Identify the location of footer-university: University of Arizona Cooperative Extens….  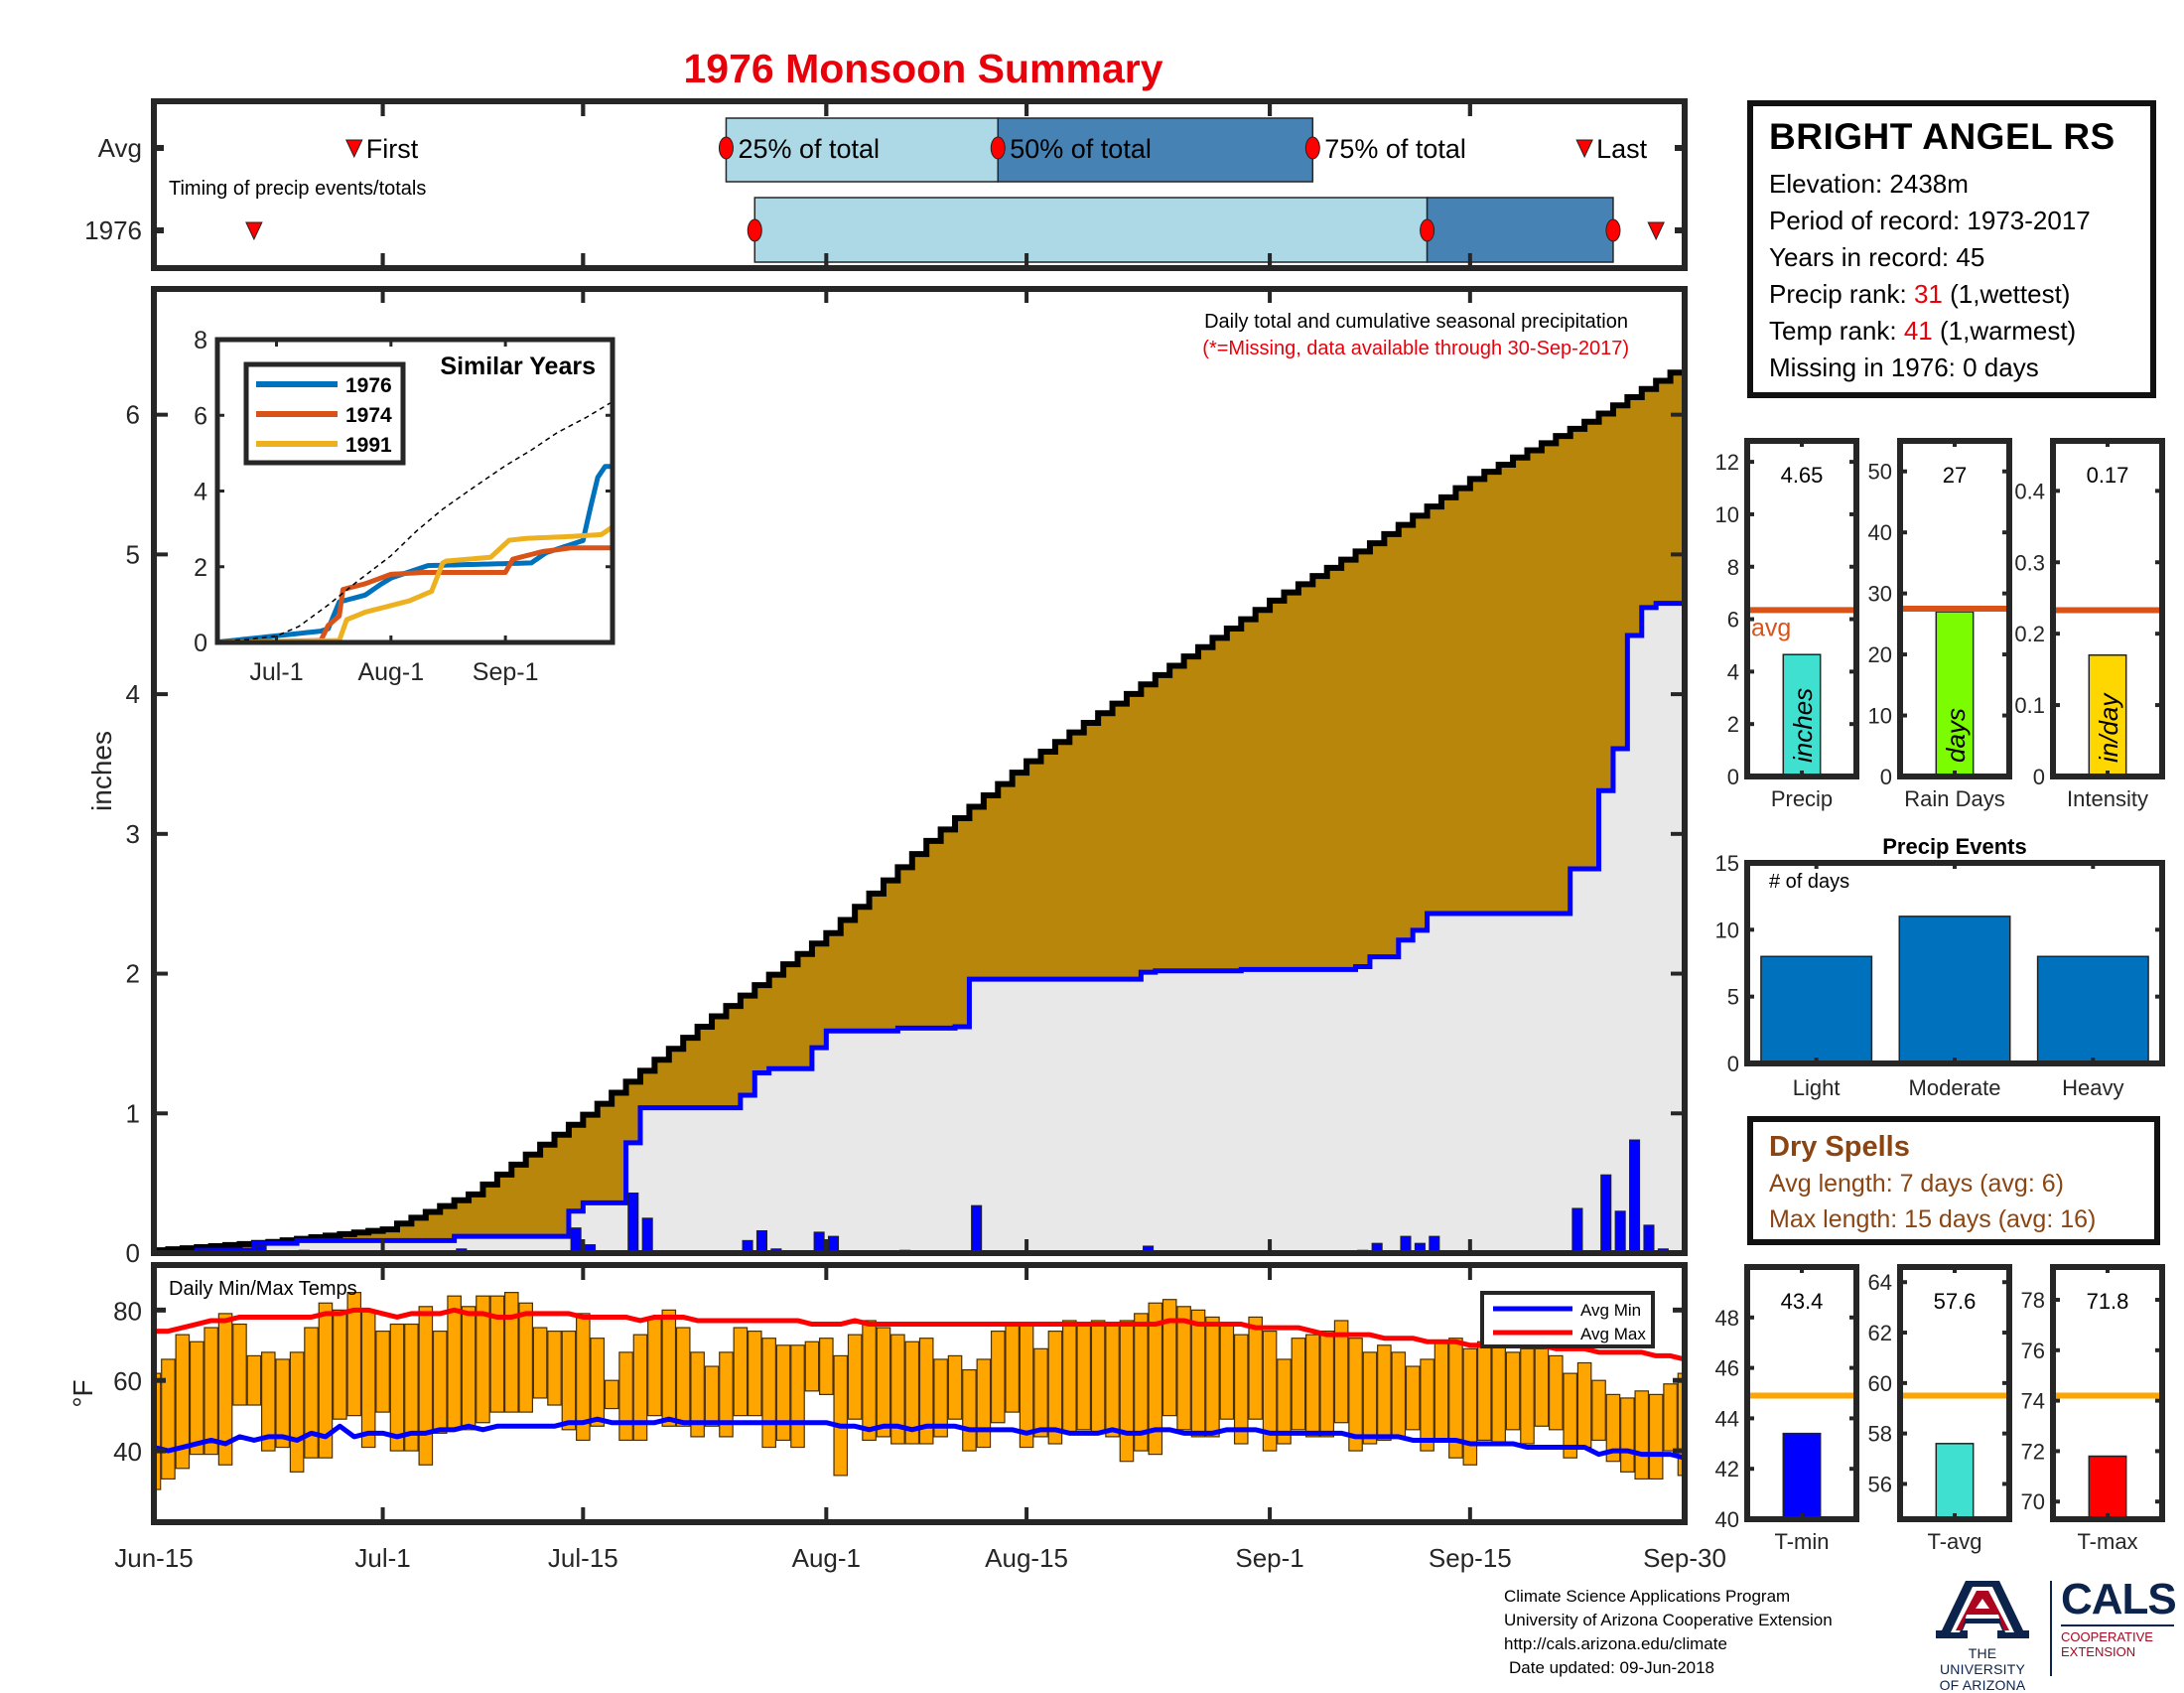
(1668, 1620).